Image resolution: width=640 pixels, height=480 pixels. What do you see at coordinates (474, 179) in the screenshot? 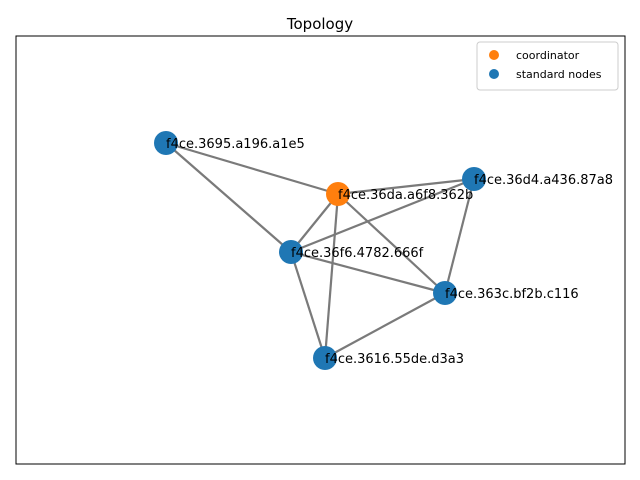
I see `node-f4ce-36d4-a436-87a8` at bounding box center [474, 179].